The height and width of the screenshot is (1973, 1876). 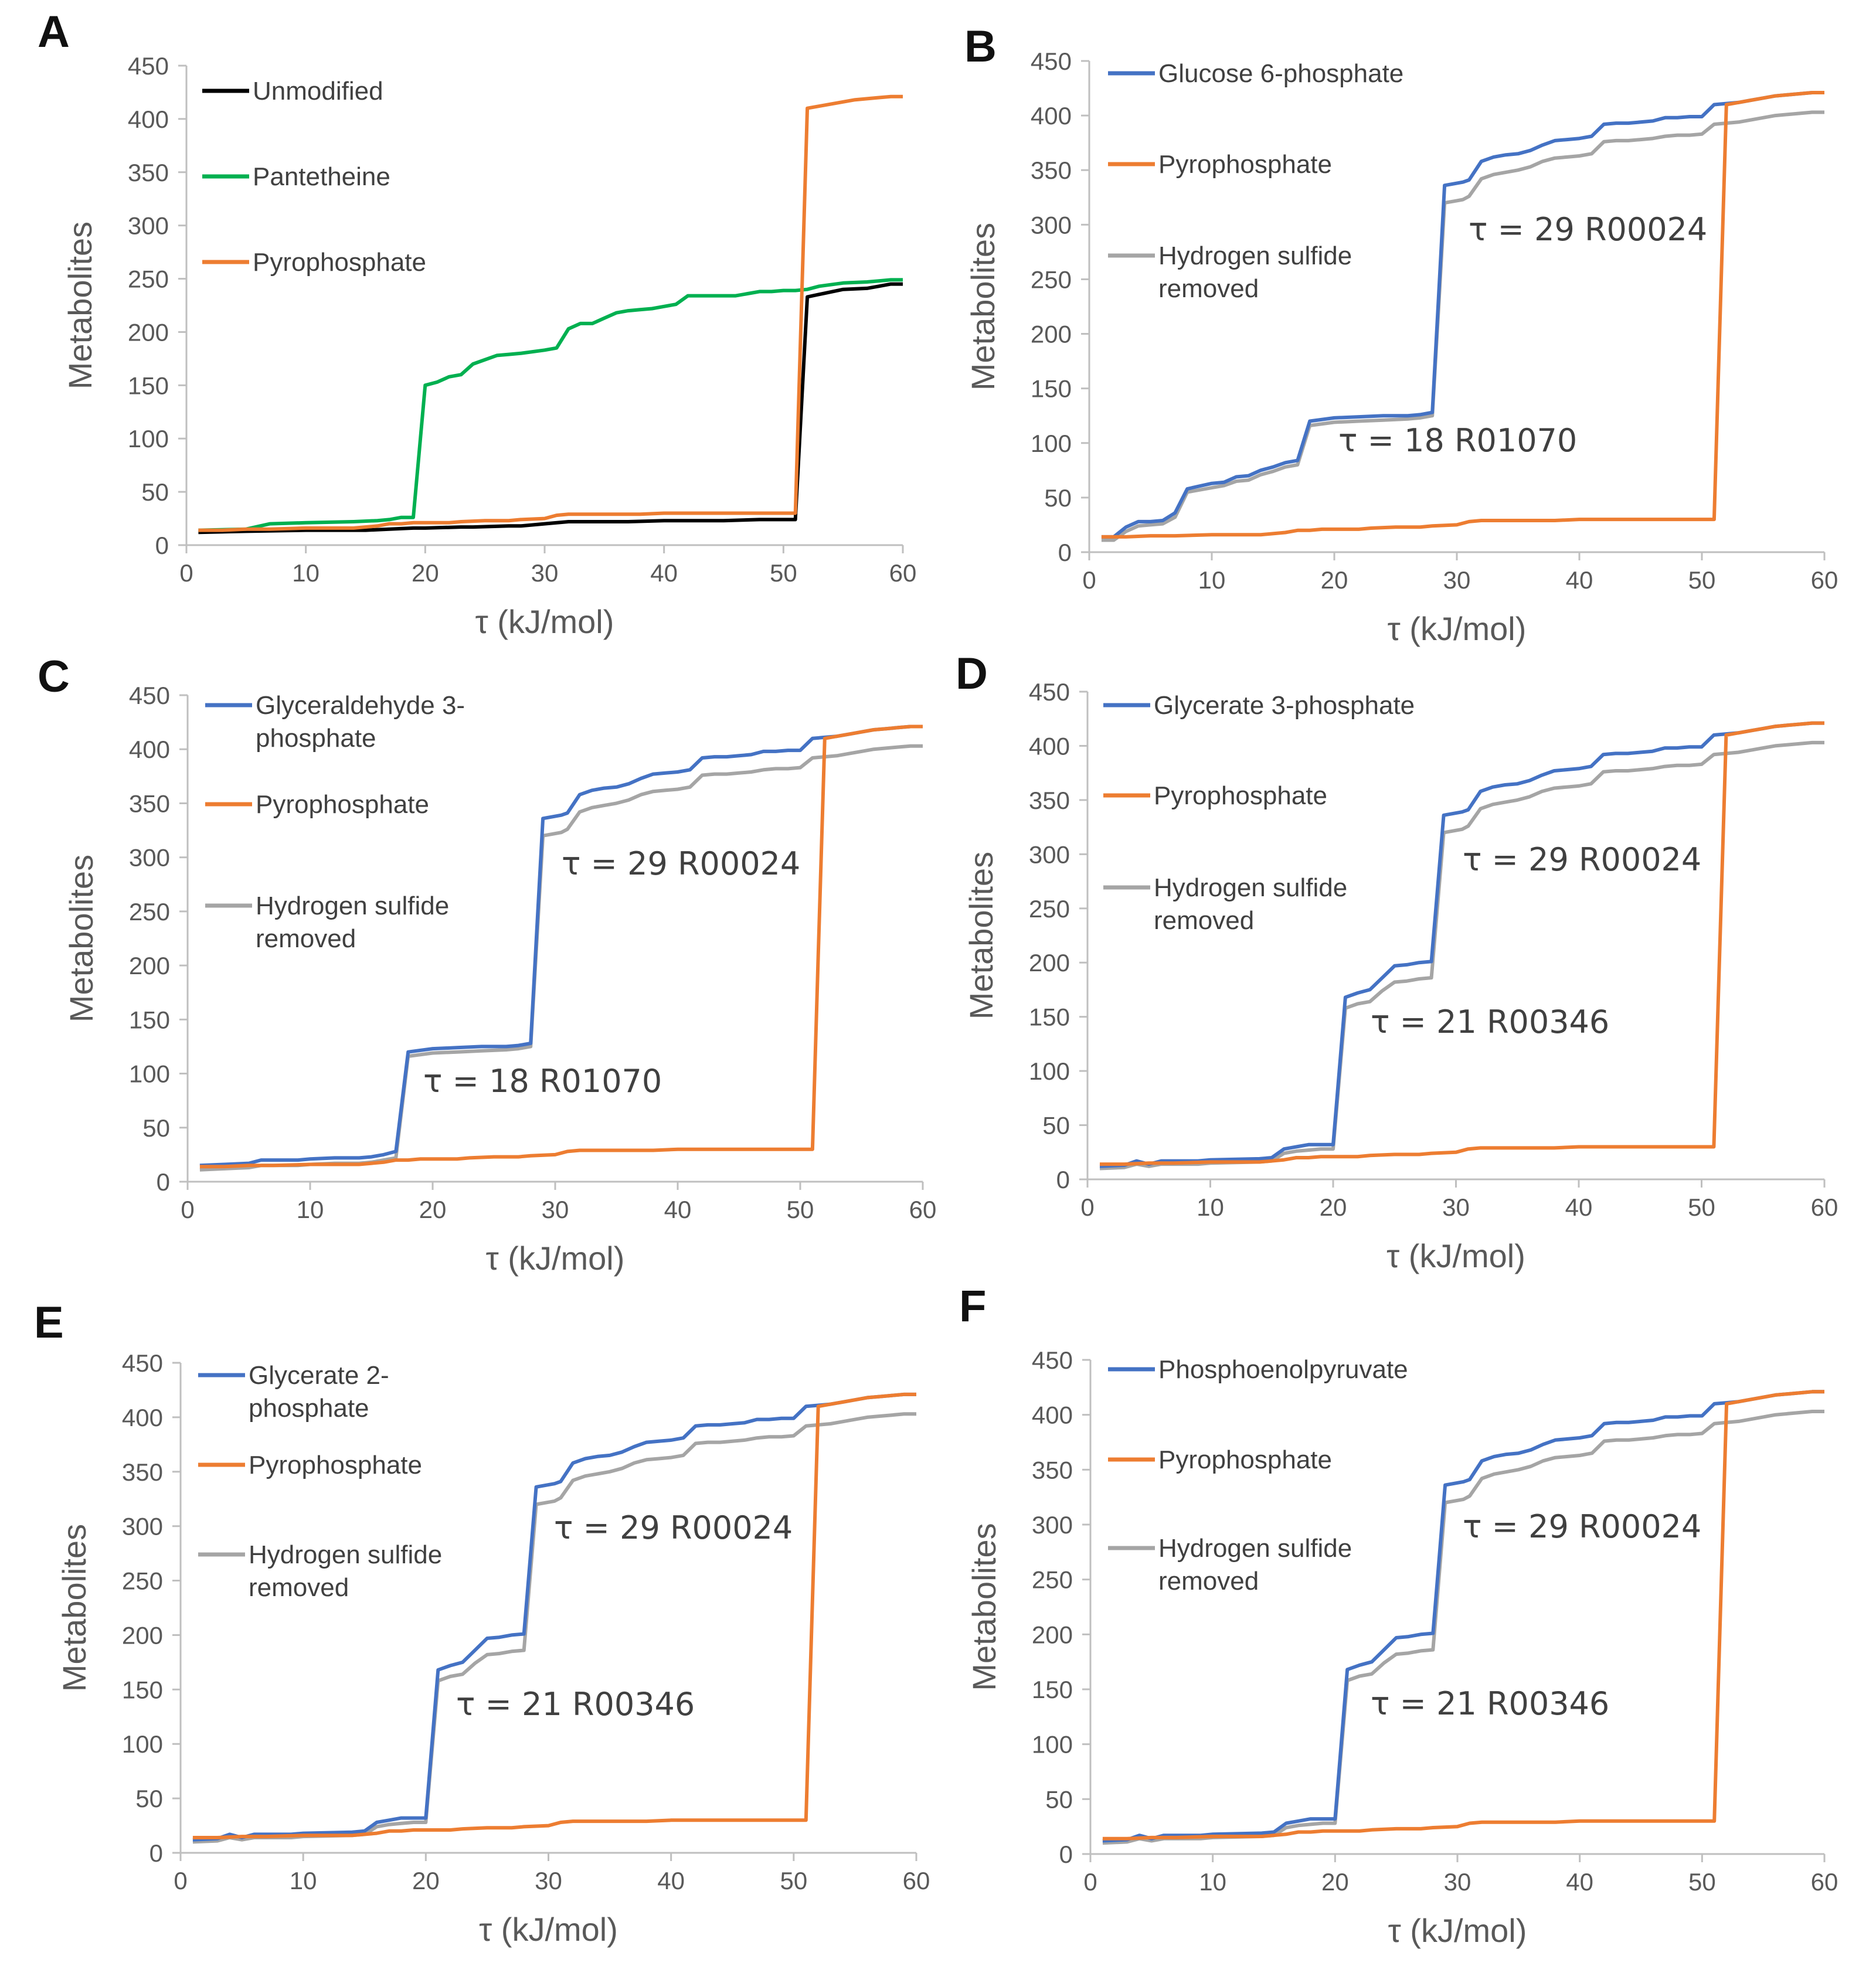 I want to click on panel-letter: C, so click(x=54, y=677).